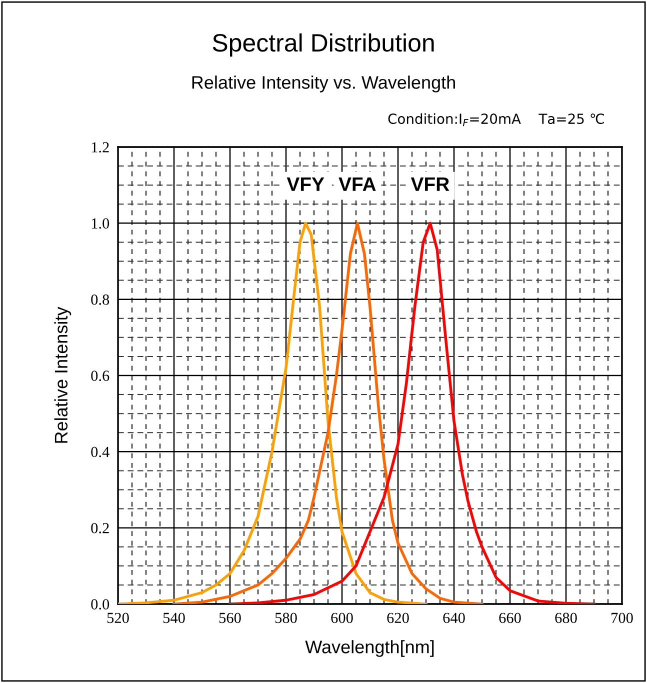 This screenshot has height=683, width=647. What do you see at coordinates (369, 648) in the screenshot?
I see `x-axis-title: Wavelength[nm]` at bounding box center [369, 648].